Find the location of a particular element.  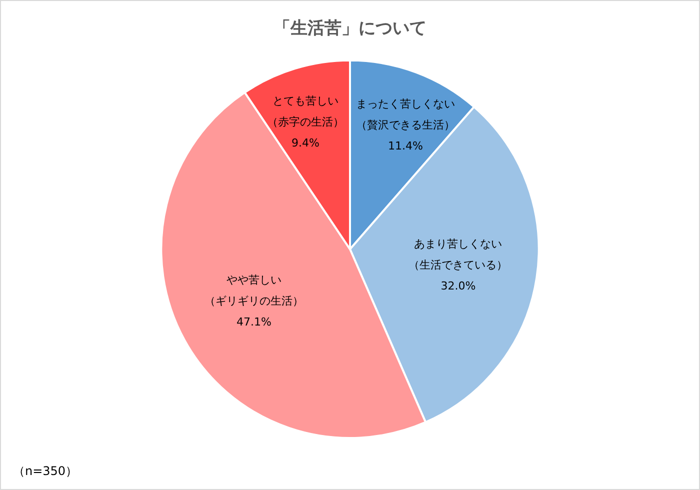

data-label: 9.4% is located at coordinates (306, 143).